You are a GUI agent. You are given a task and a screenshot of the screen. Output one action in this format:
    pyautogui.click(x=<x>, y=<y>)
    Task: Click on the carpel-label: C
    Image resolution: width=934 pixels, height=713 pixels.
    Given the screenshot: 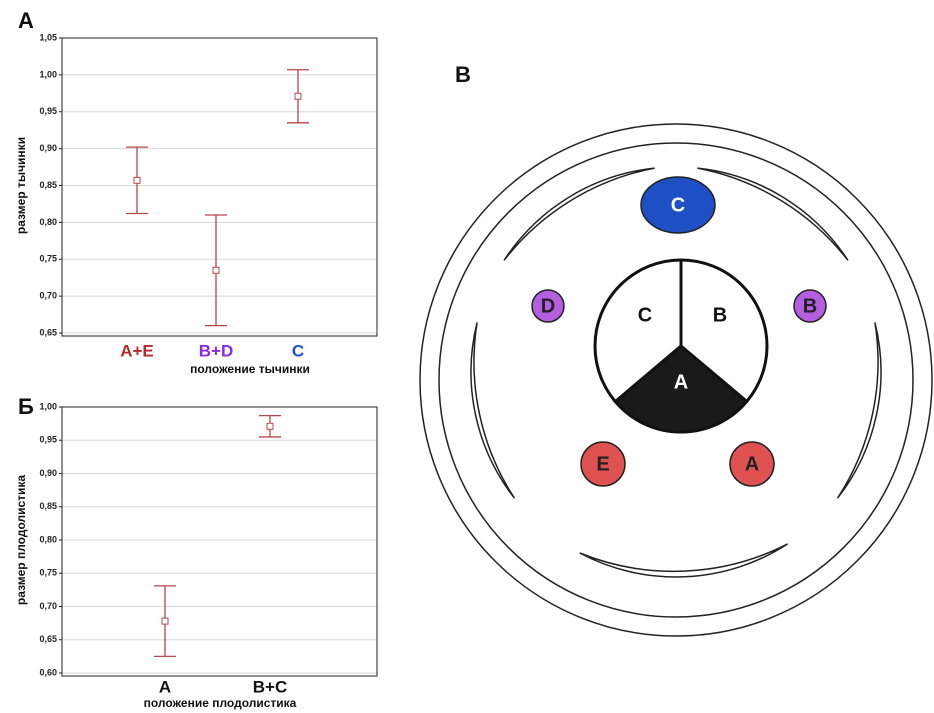 What is the action you would take?
    pyautogui.click(x=645, y=315)
    